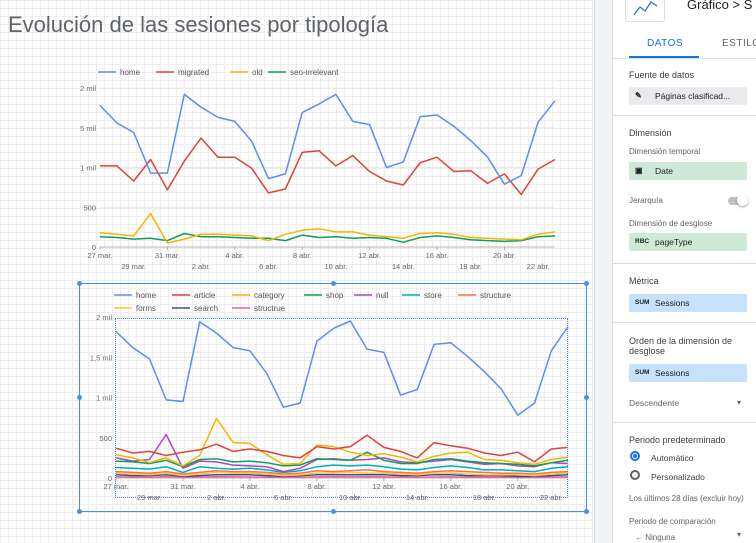  What do you see at coordinates (79, 511) in the screenshot?
I see `resize-handle-bottom-left` at bounding box center [79, 511].